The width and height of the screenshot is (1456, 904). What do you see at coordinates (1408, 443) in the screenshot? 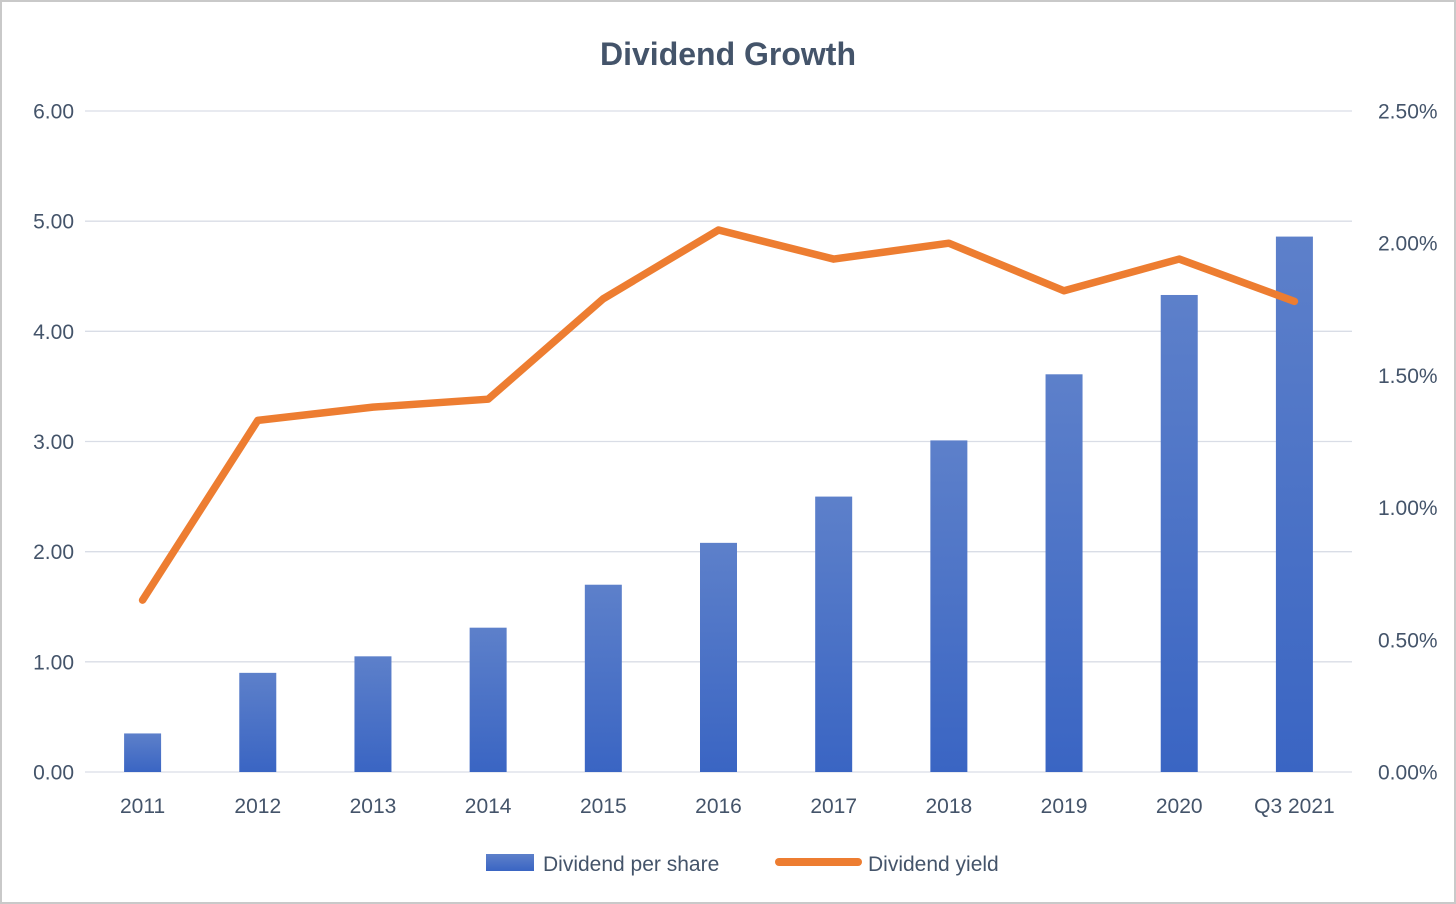
I see `right-axis-tick-labels: 2.50% 2.00% 1.50% 1.00% 0.50% 0.00%` at bounding box center [1408, 443].